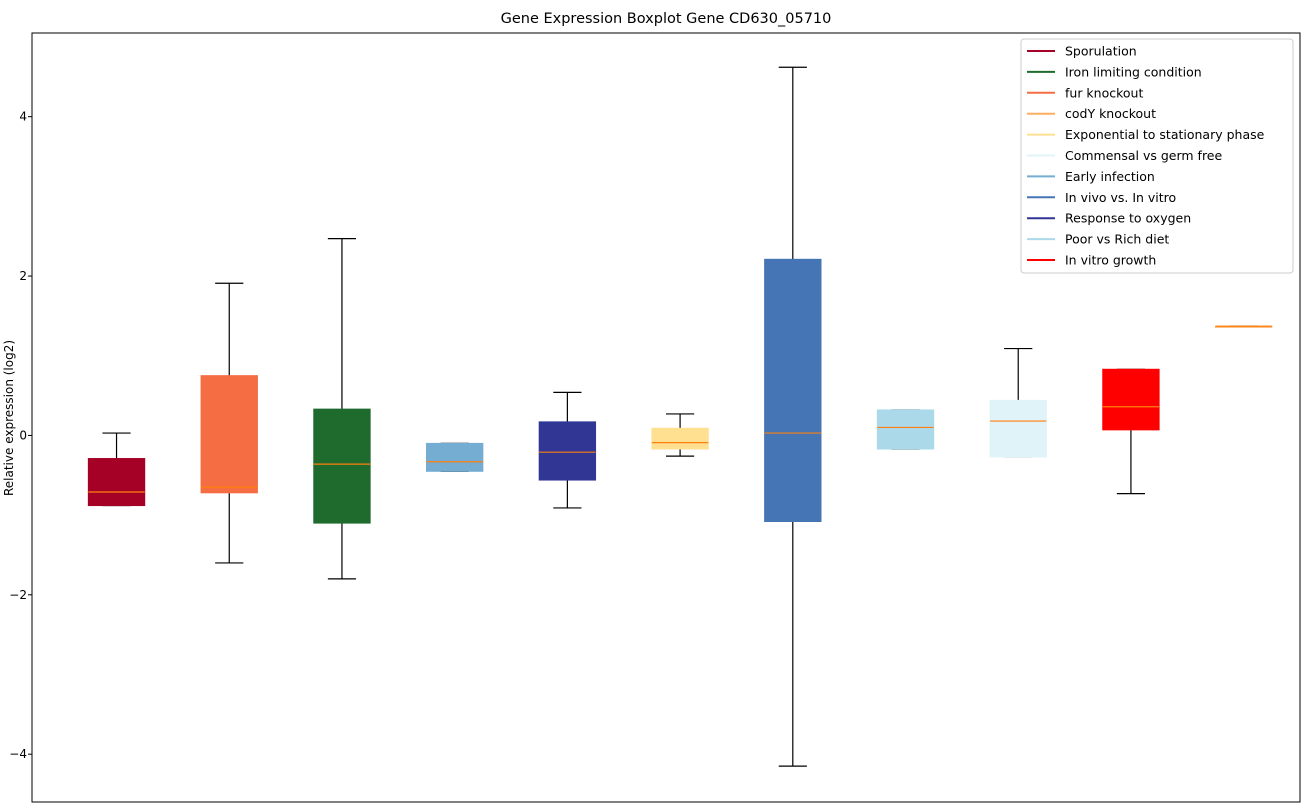  Describe the element at coordinates (1110, 176) in the screenshot. I see `legend-label: Early infection` at that location.